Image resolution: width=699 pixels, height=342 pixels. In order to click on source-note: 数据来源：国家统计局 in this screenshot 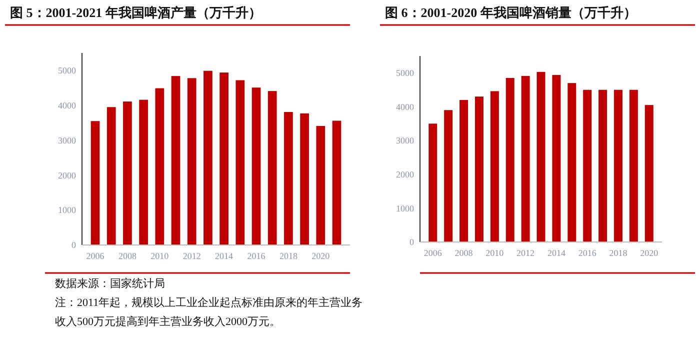, I will do `click(110, 283)`.